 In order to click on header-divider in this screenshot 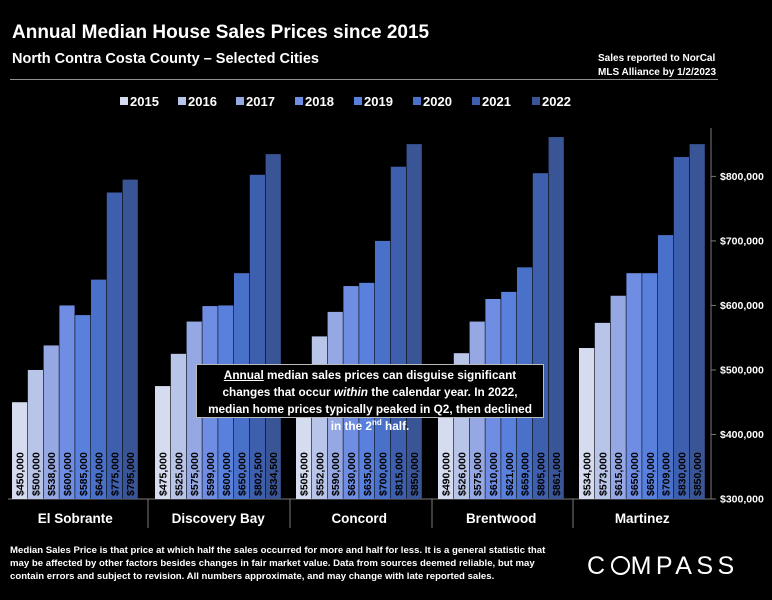, I will do `click(364, 79)`.